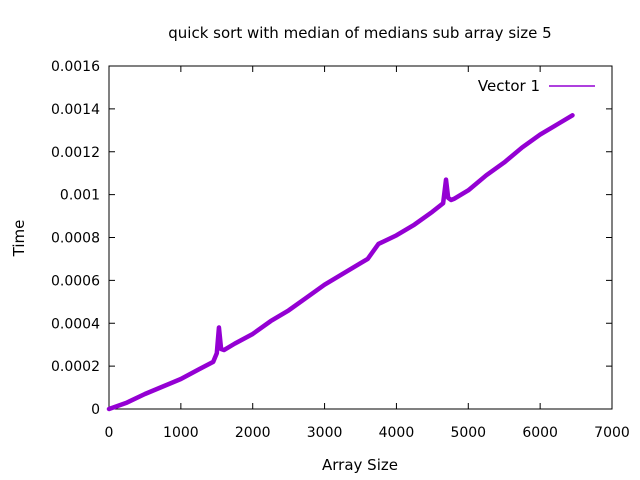 The width and height of the screenshot is (640, 480). What do you see at coordinates (360, 465) in the screenshot?
I see `x-axis-label: Array Size` at bounding box center [360, 465].